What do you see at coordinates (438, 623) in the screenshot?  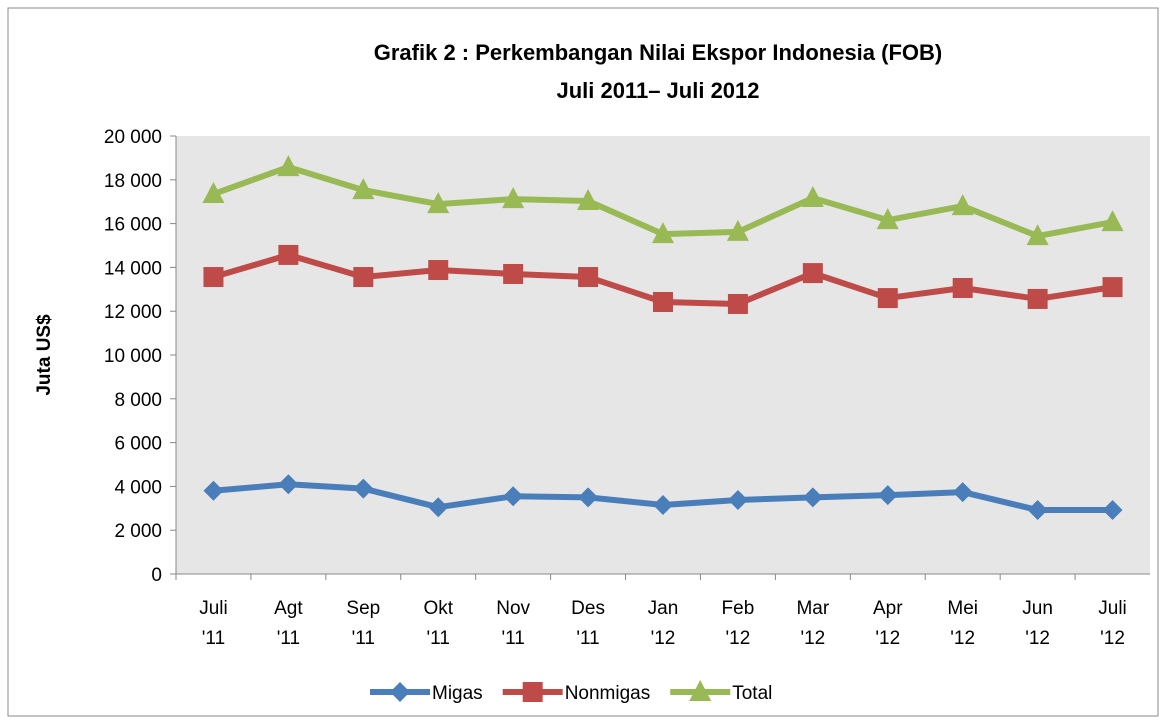 I see `x-tick-label: Okt '11` at bounding box center [438, 623].